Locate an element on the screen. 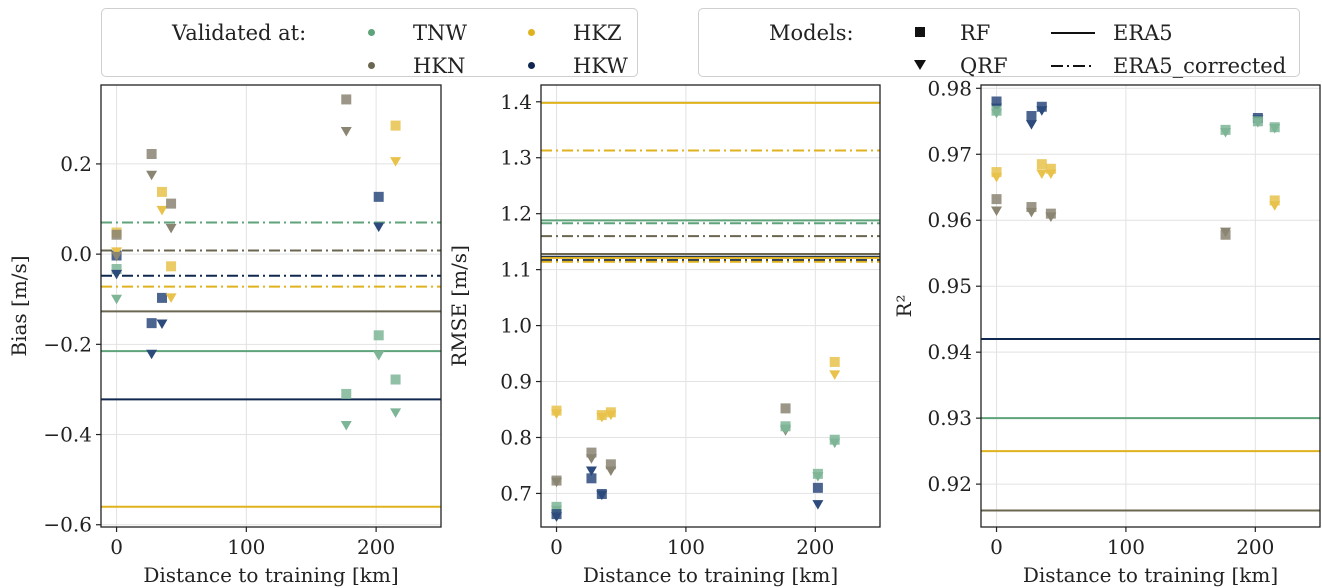  rmse-ytick-label: 1.4 is located at coordinates (516, 102).